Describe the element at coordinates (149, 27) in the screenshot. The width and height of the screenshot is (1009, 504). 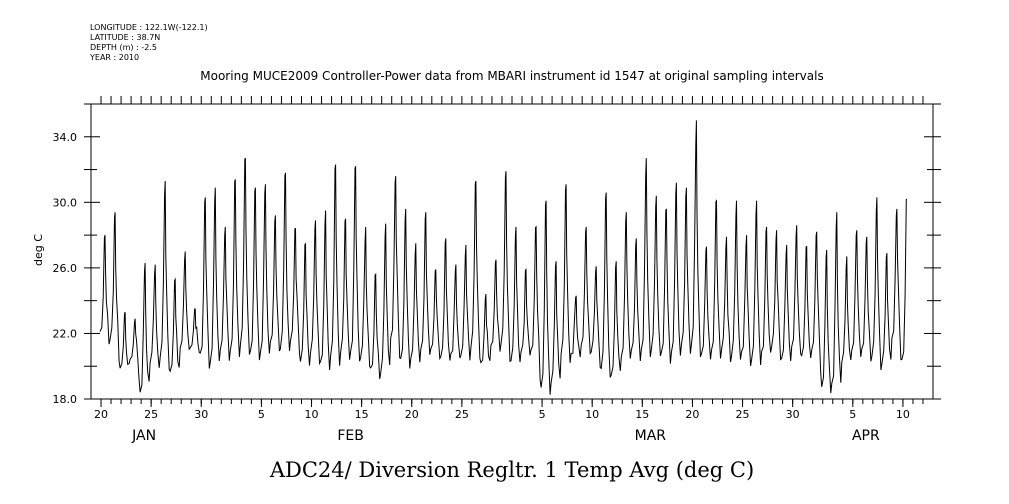
I see `longitude-text: LONGITUDE : 122.1W(-122.1)` at that location.